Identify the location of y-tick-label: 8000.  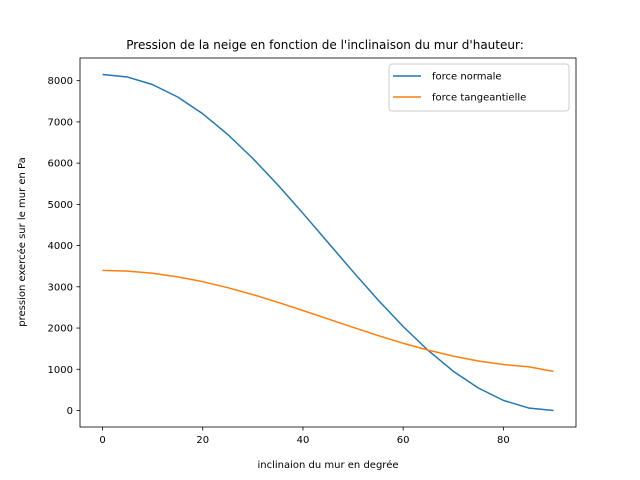
(60, 81).